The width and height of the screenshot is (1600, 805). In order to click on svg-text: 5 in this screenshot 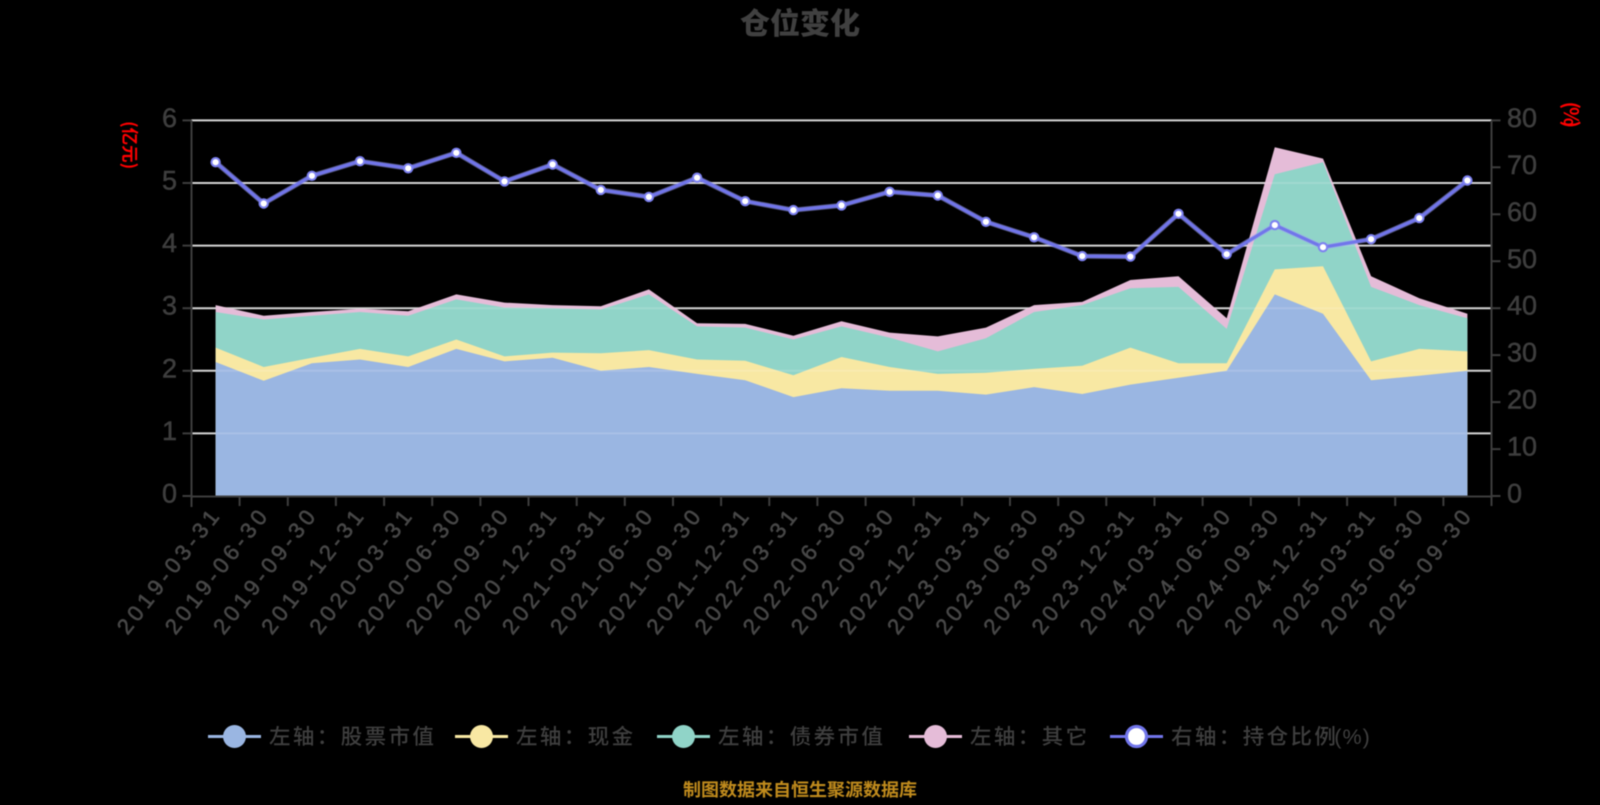, I will do `click(169, 181)`.